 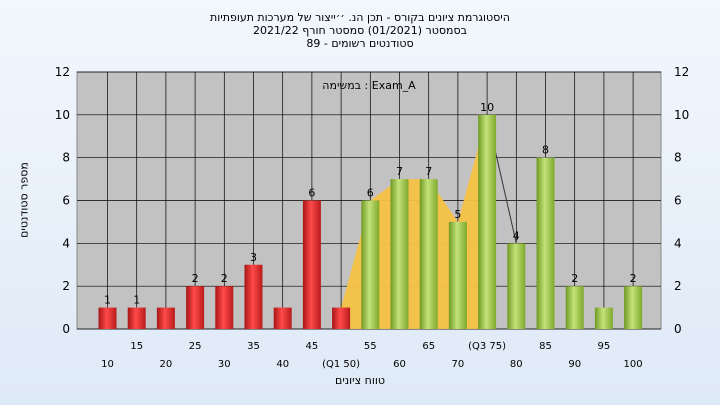 I want to click on y-tick-label-left: 10, so click(x=62, y=115).